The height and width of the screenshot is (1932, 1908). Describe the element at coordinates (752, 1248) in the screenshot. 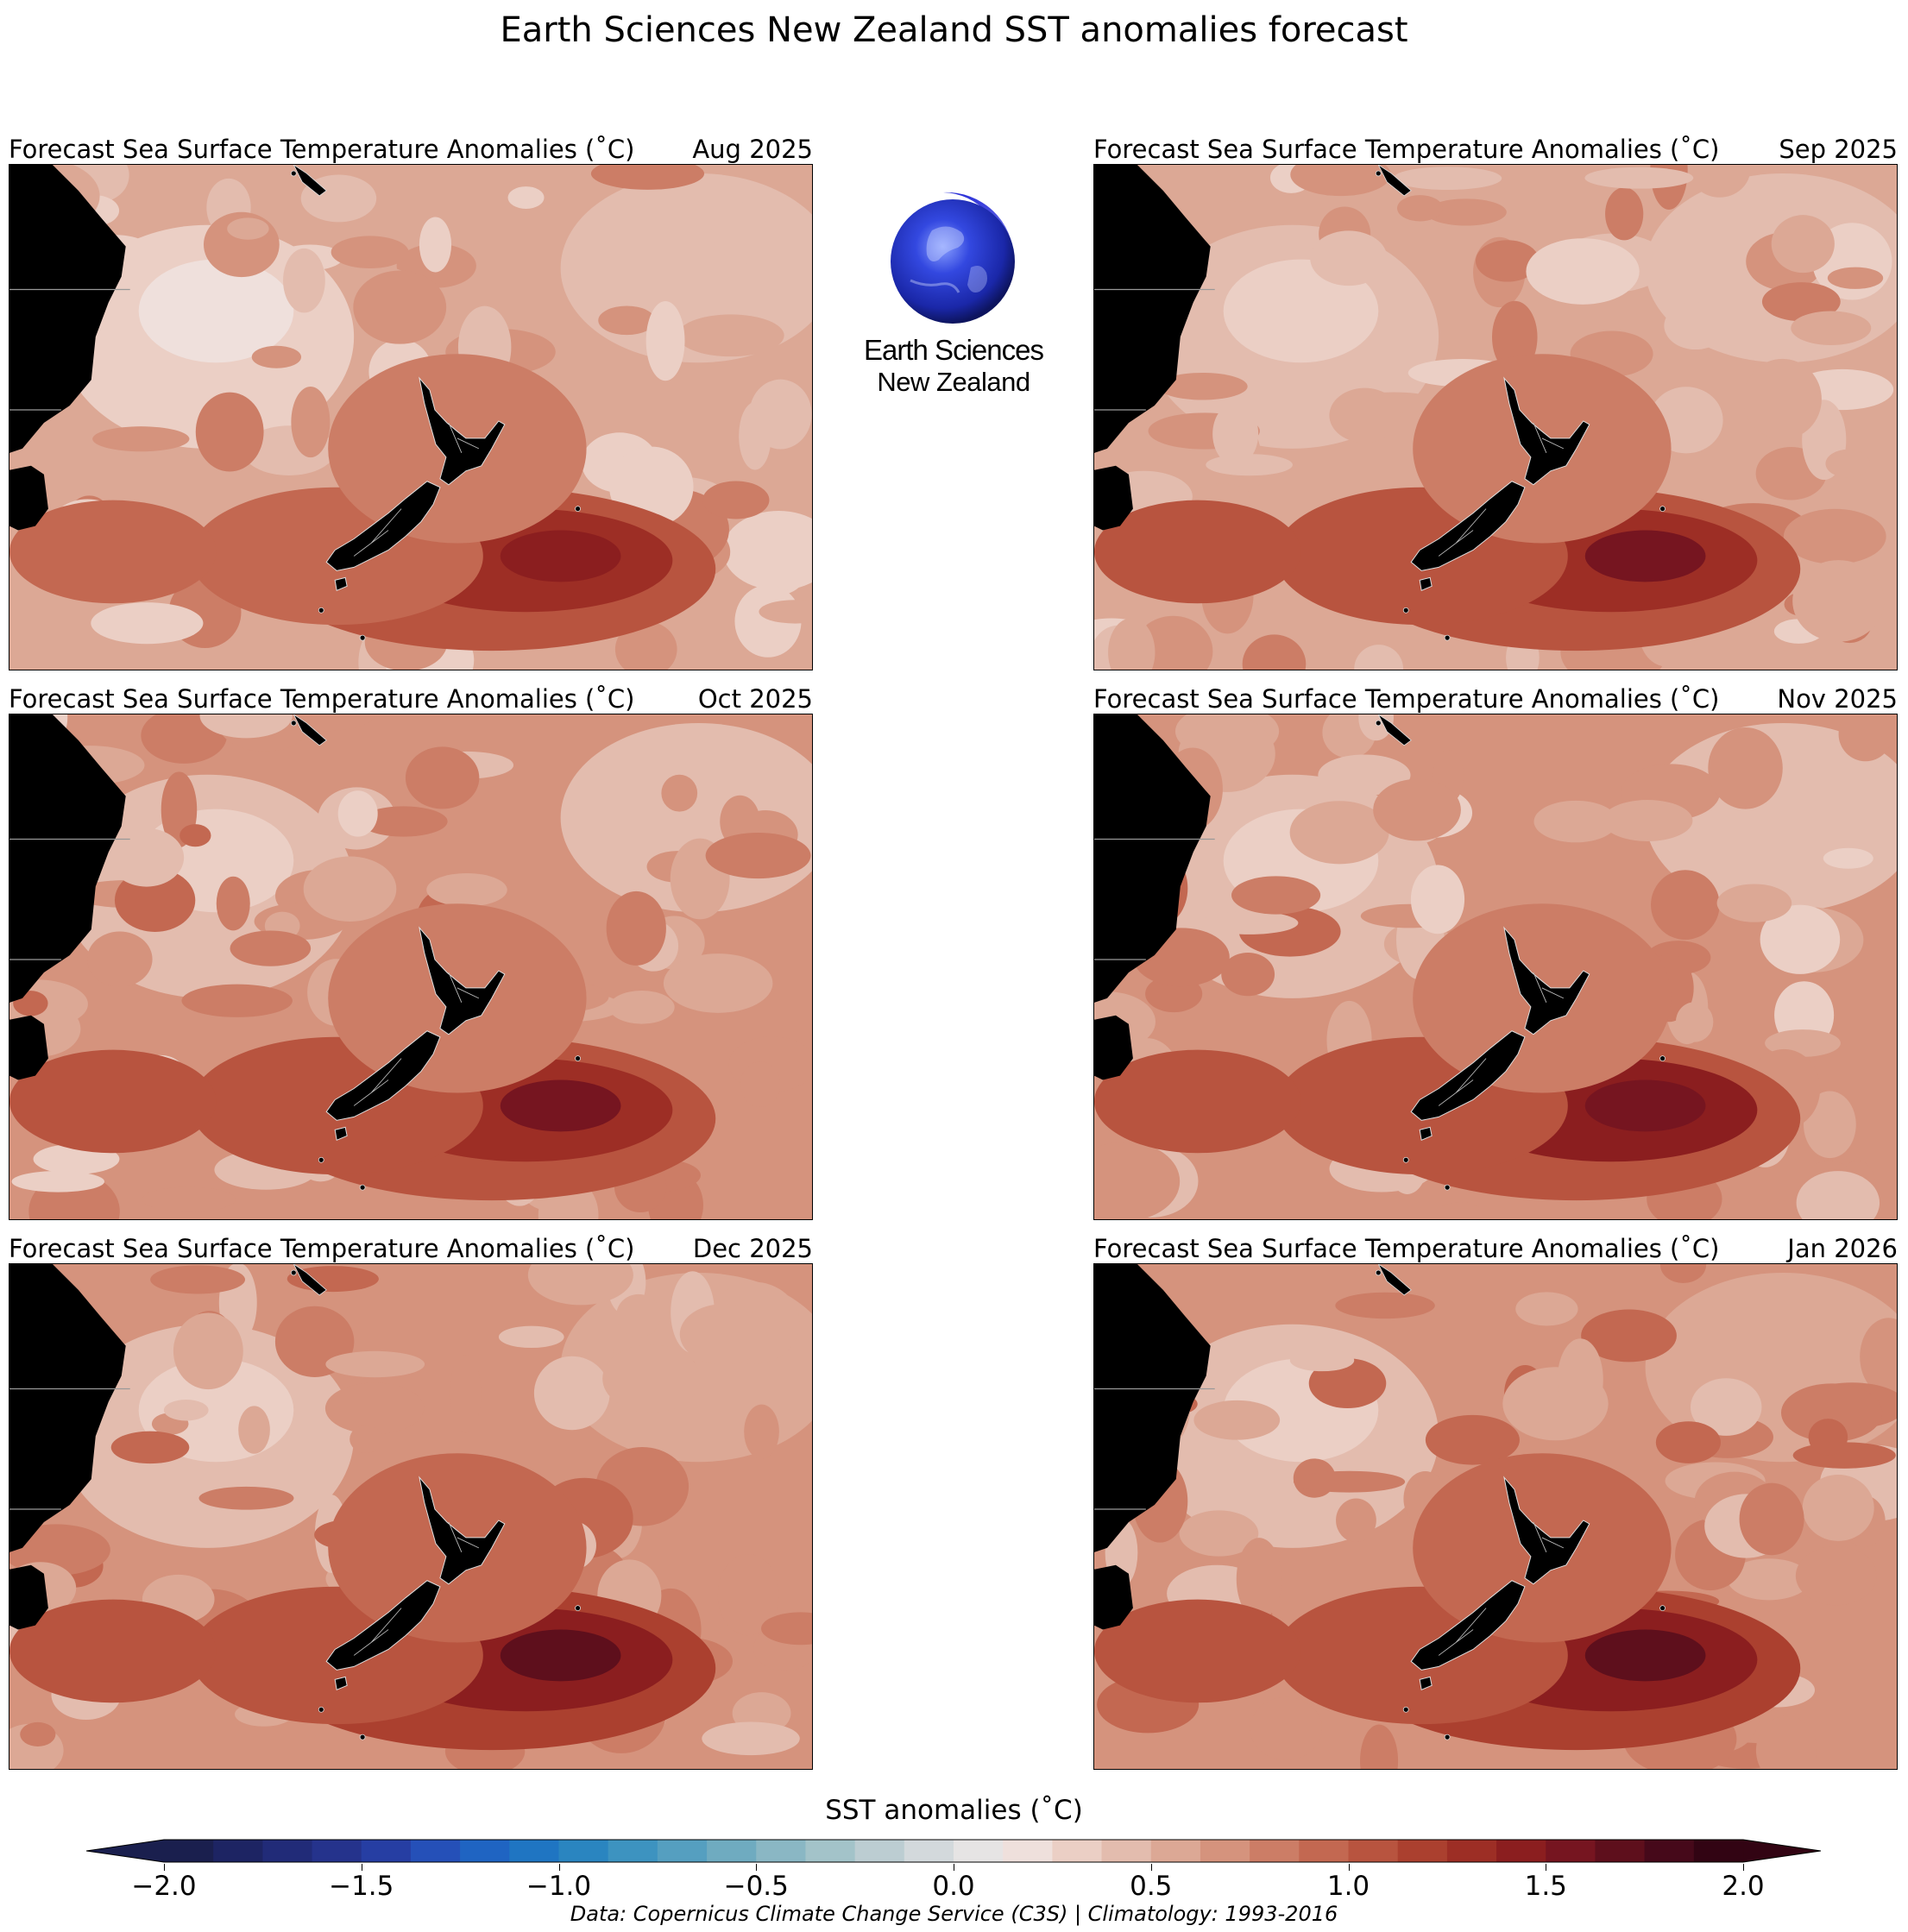

I see `panel-date: Dec 2025` at that location.